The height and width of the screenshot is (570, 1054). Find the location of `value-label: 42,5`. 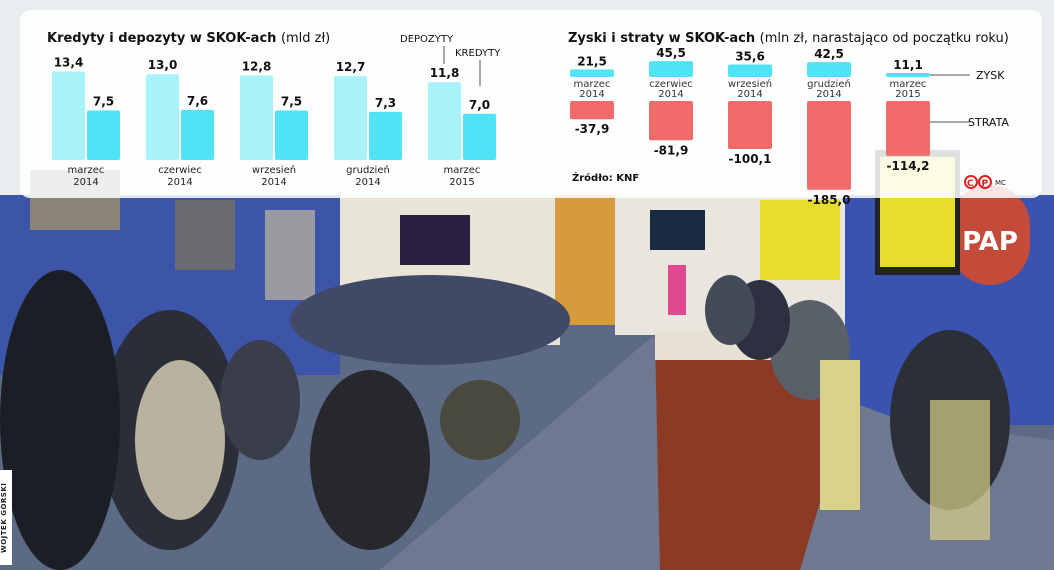

value-label: 42,5 is located at coordinates (829, 54).